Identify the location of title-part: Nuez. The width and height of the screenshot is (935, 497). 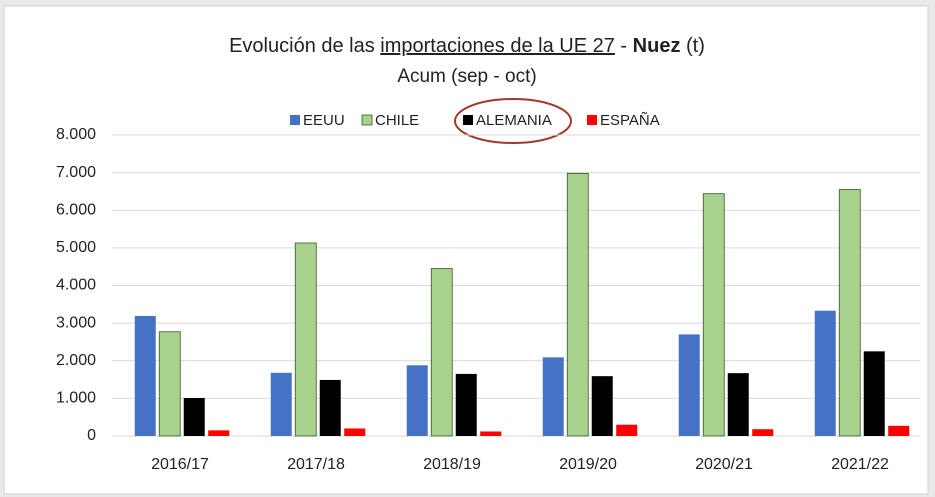
(657, 46).